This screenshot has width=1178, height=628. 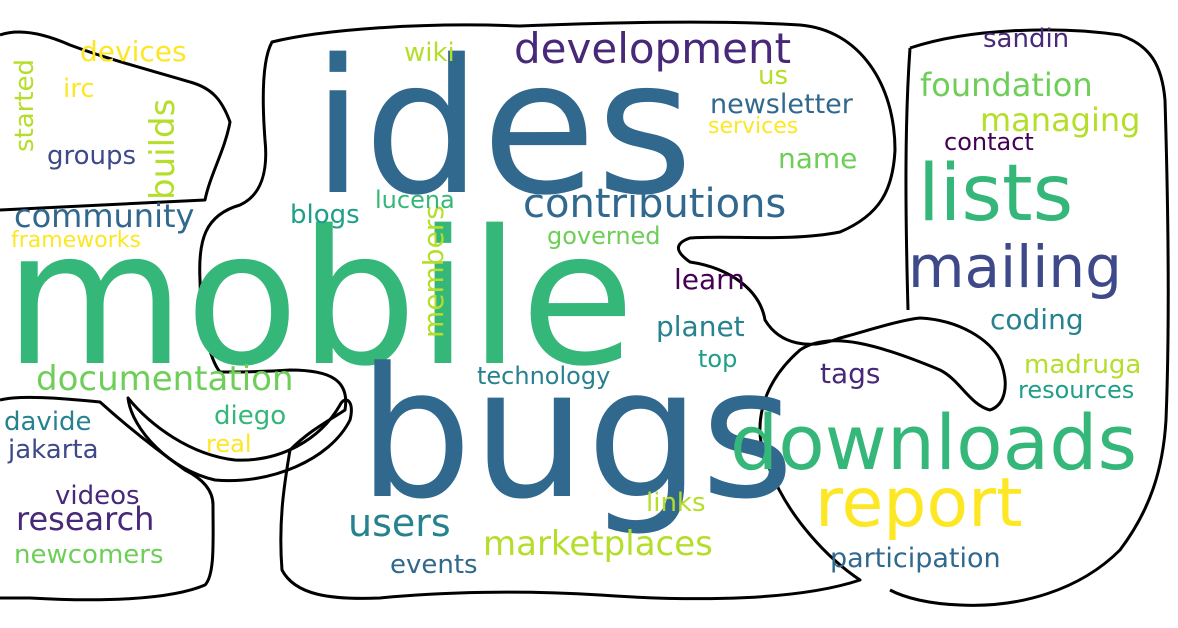 What do you see at coordinates (97, 496) in the screenshot?
I see `word-videos: videos` at bounding box center [97, 496].